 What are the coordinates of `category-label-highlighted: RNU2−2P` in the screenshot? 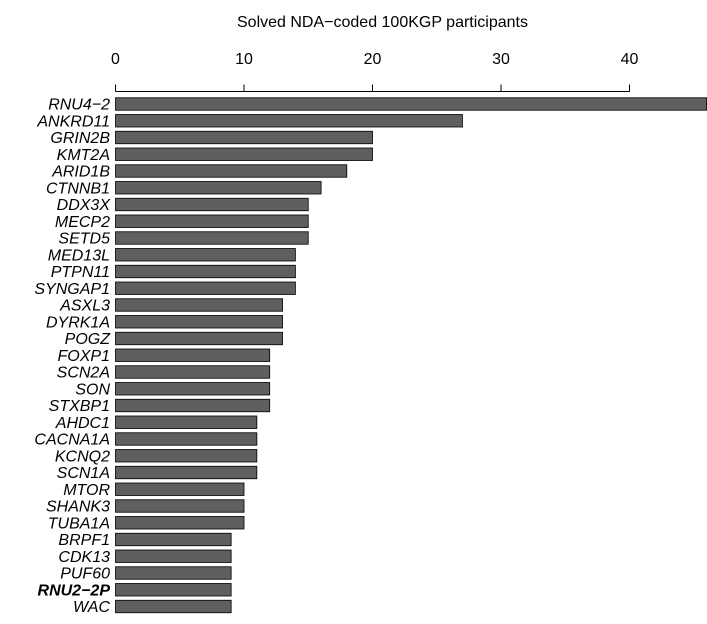 It's located at (74, 590).